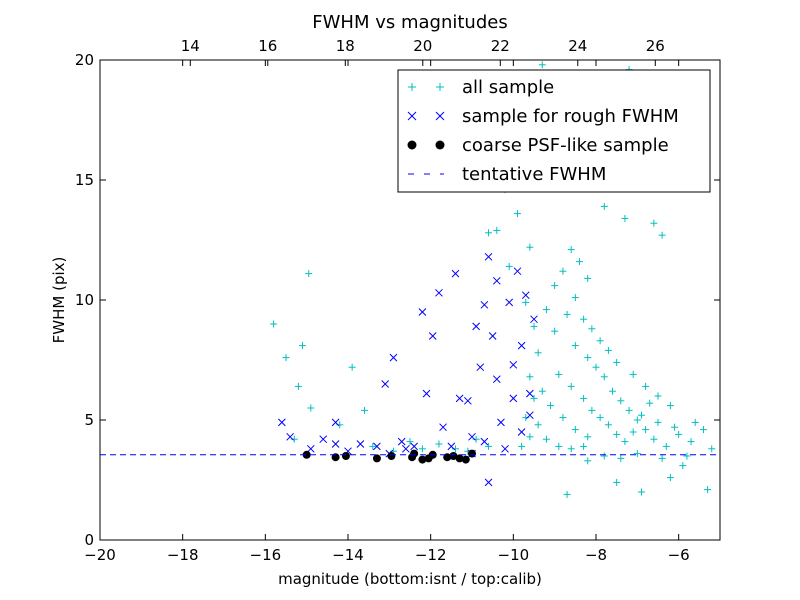  What do you see at coordinates (472, 436) in the screenshot?
I see `rough-fwhm-point-21-b` at bounding box center [472, 436].